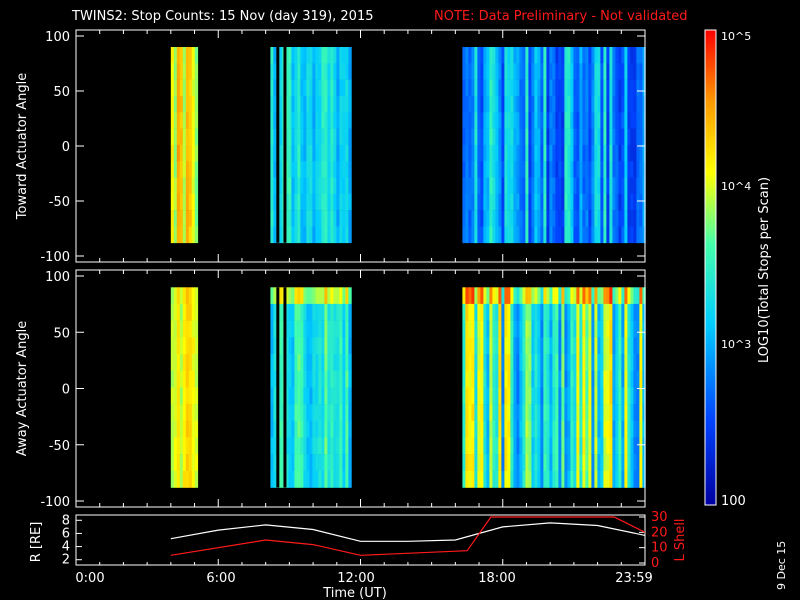 The height and width of the screenshot is (600, 800). Describe the element at coordinates (22, 146) in the screenshot. I see `toward-ylabel: Toward Actuator Angle` at that location.